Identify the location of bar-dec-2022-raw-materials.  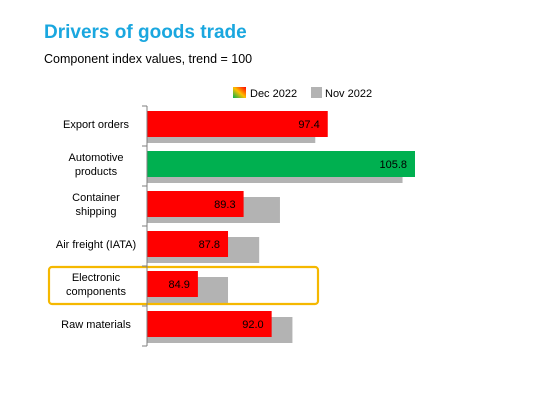
(209, 324).